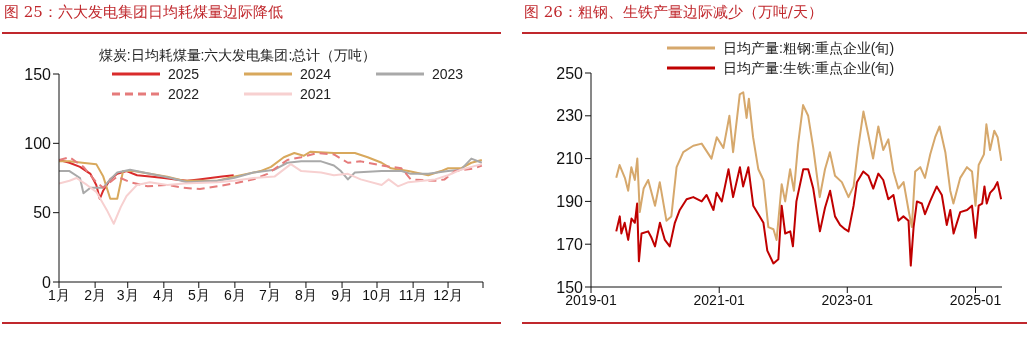 This screenshot has height=353, width=1031. What do you see at coordinates (413, 294) in the screenshot?
I see `x-tick-label: 11月` at bounding box center [413, 294].